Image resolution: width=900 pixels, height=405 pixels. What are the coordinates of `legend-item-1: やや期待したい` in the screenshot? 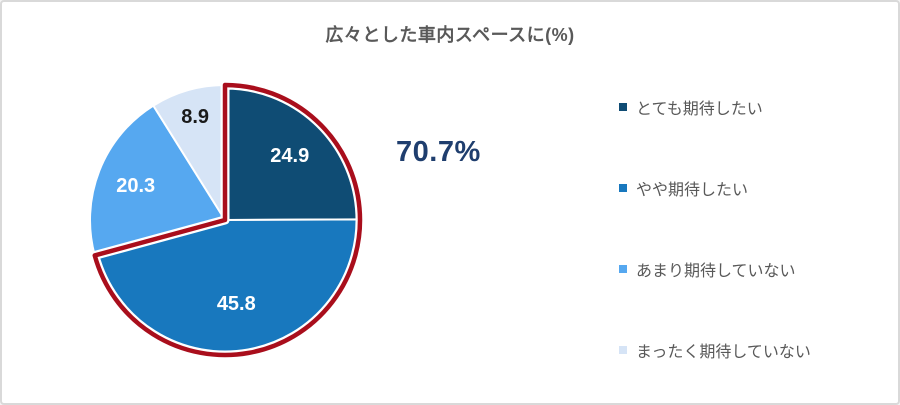 It's located at (715, 188).